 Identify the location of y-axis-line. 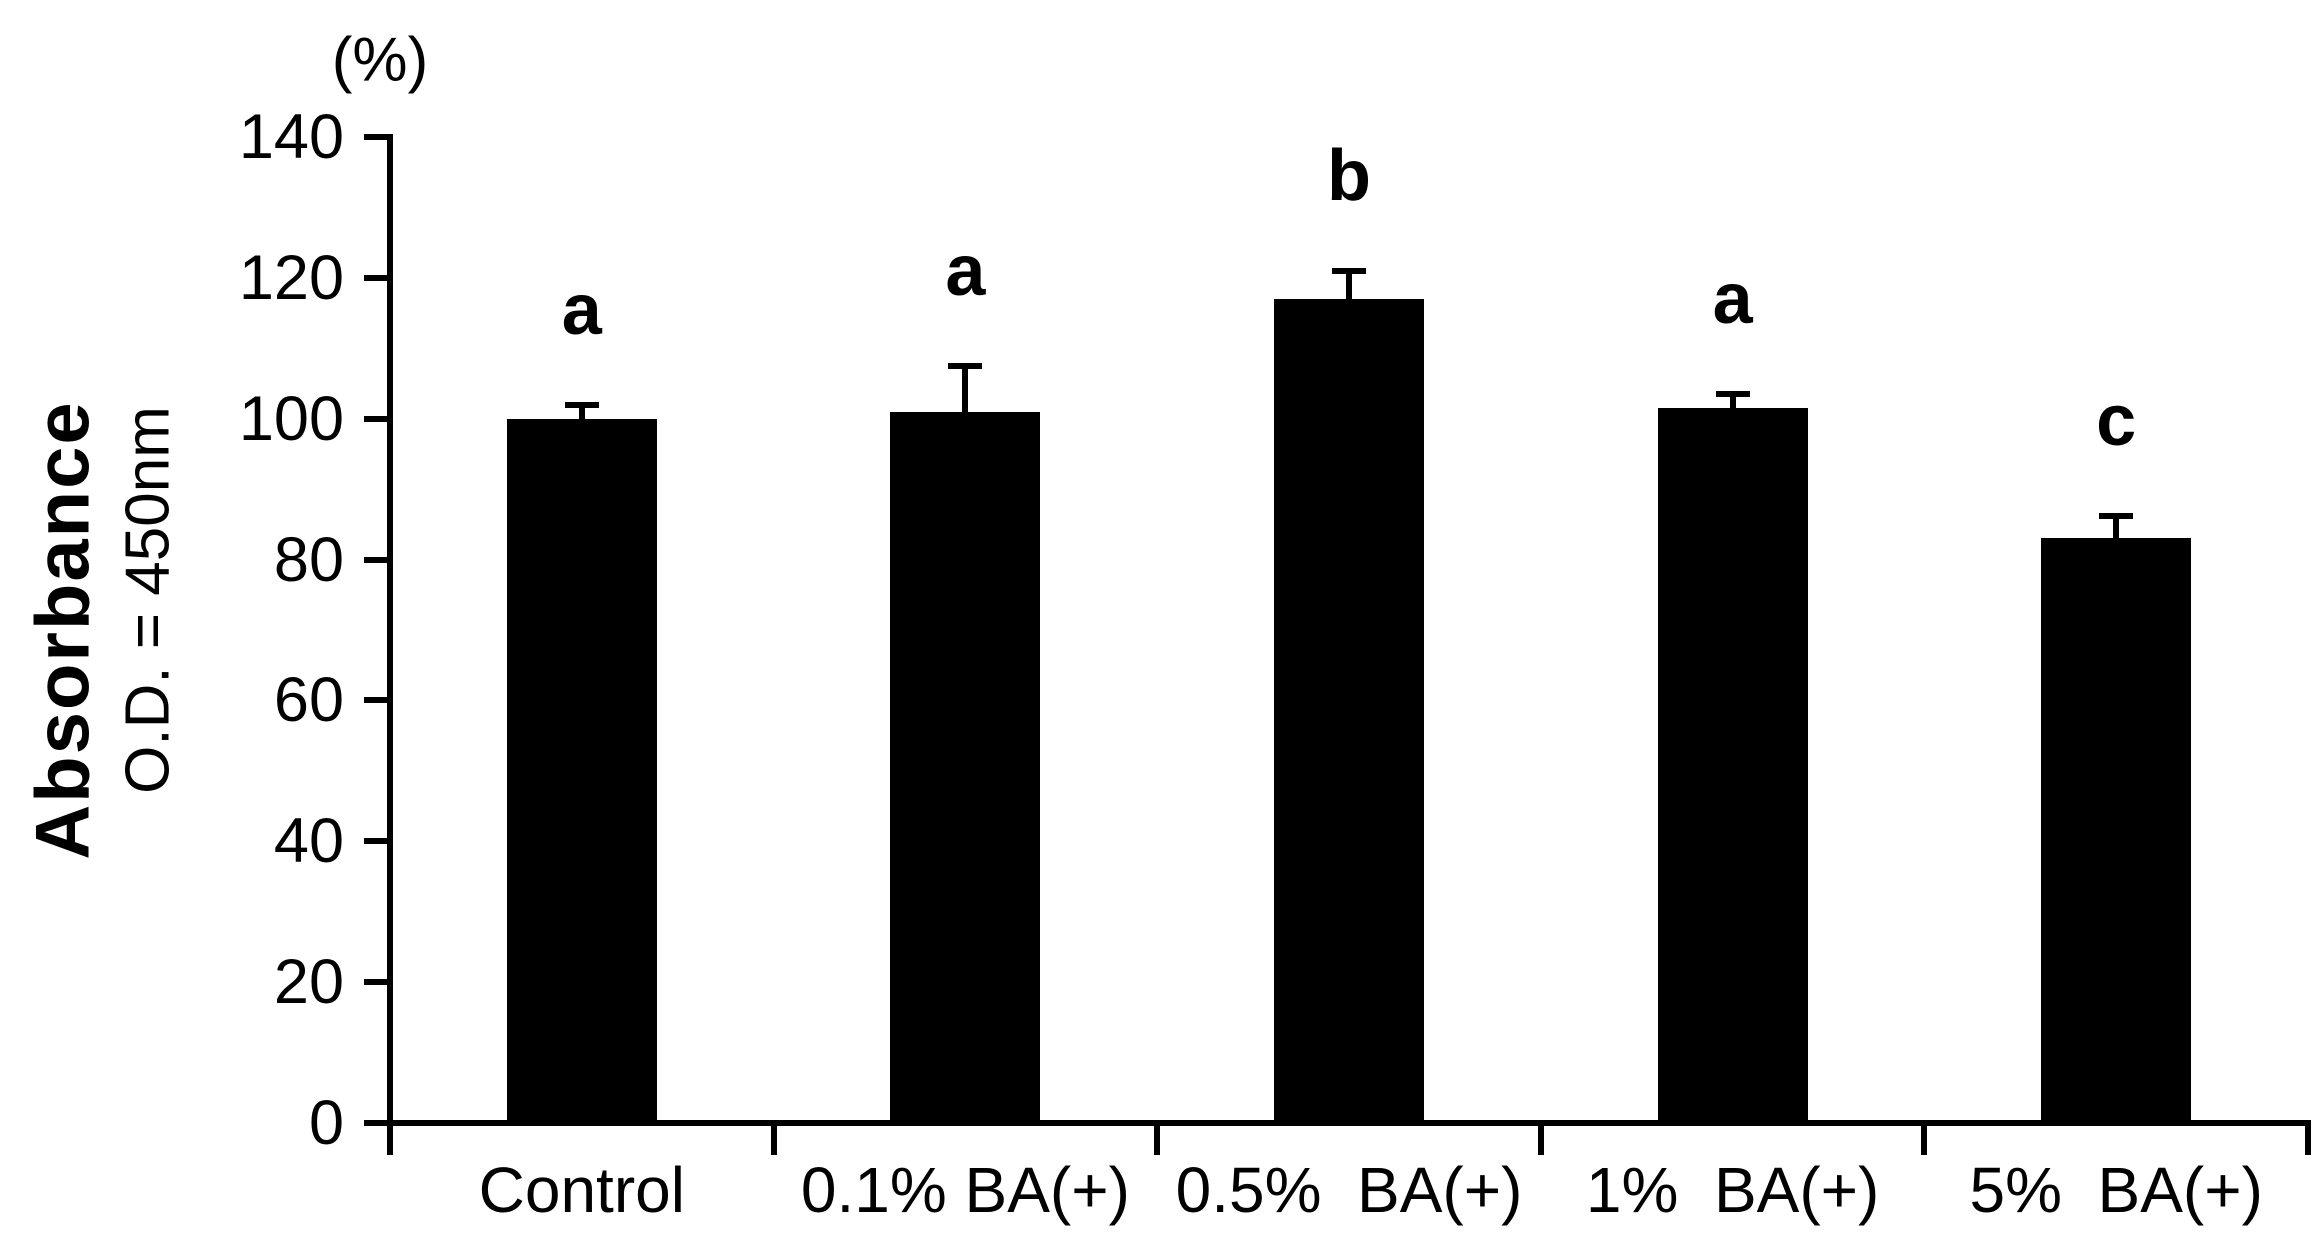
(390, 630).